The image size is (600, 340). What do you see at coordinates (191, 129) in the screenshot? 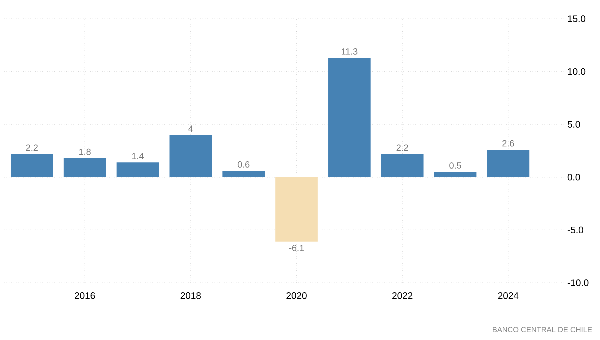
I see `data-label: 4` at bounding box center [191, 129].